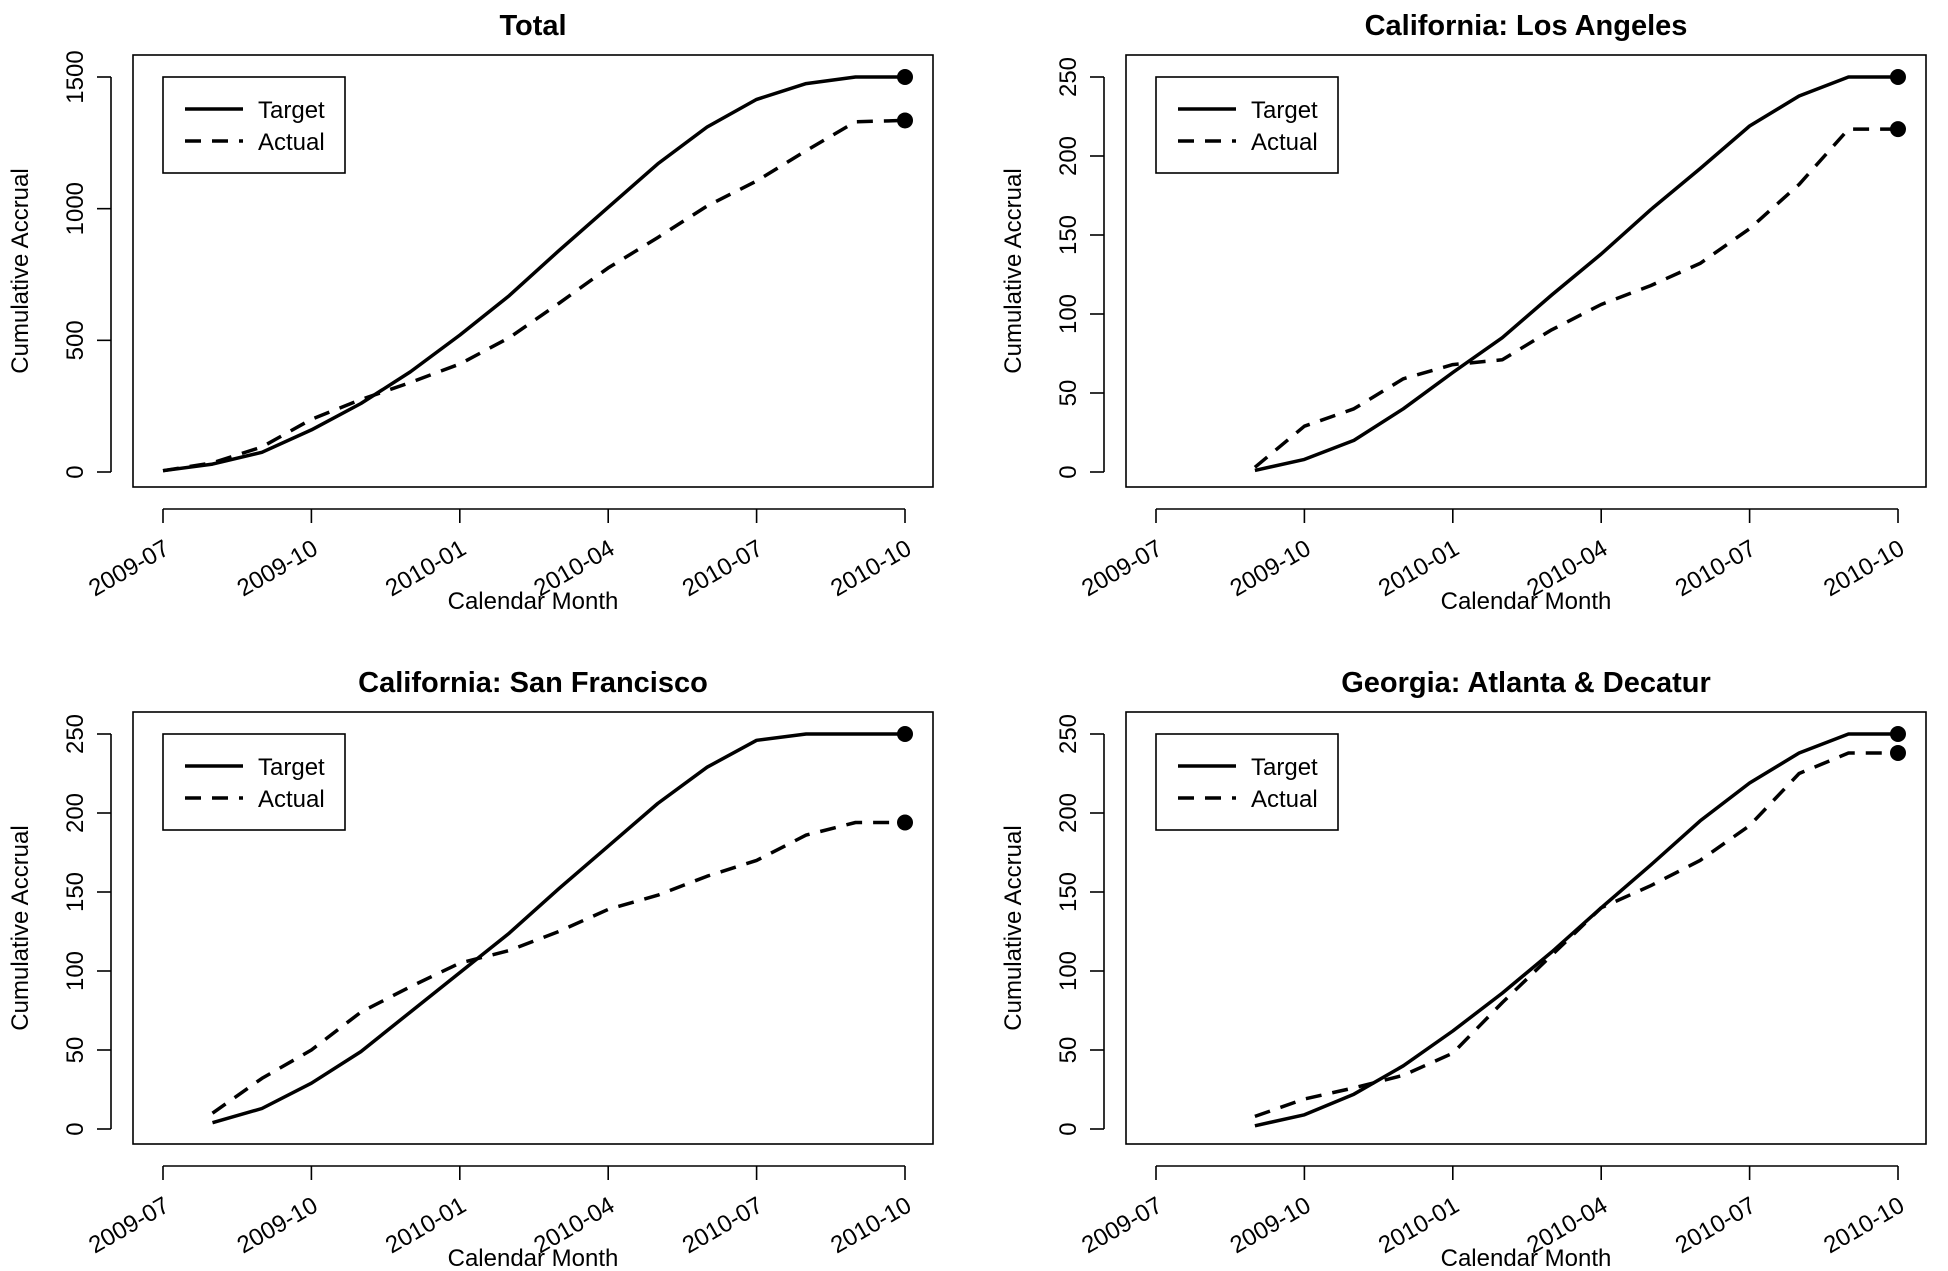 Image resolution: width=1948 pixels, height=1271 pixels. What do you see at coordinates (1526, 26) in the screenshot?
I see `chart-title: California: Los Angeles` at bounding box center [1526, 26].